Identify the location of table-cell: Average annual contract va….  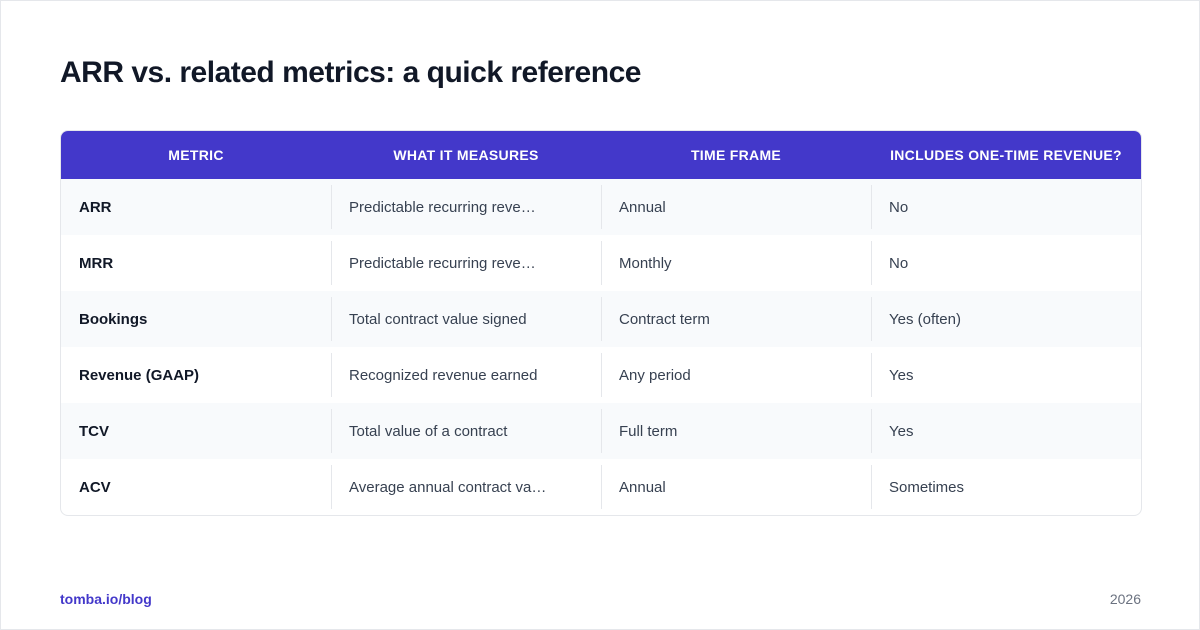
(466, 487).